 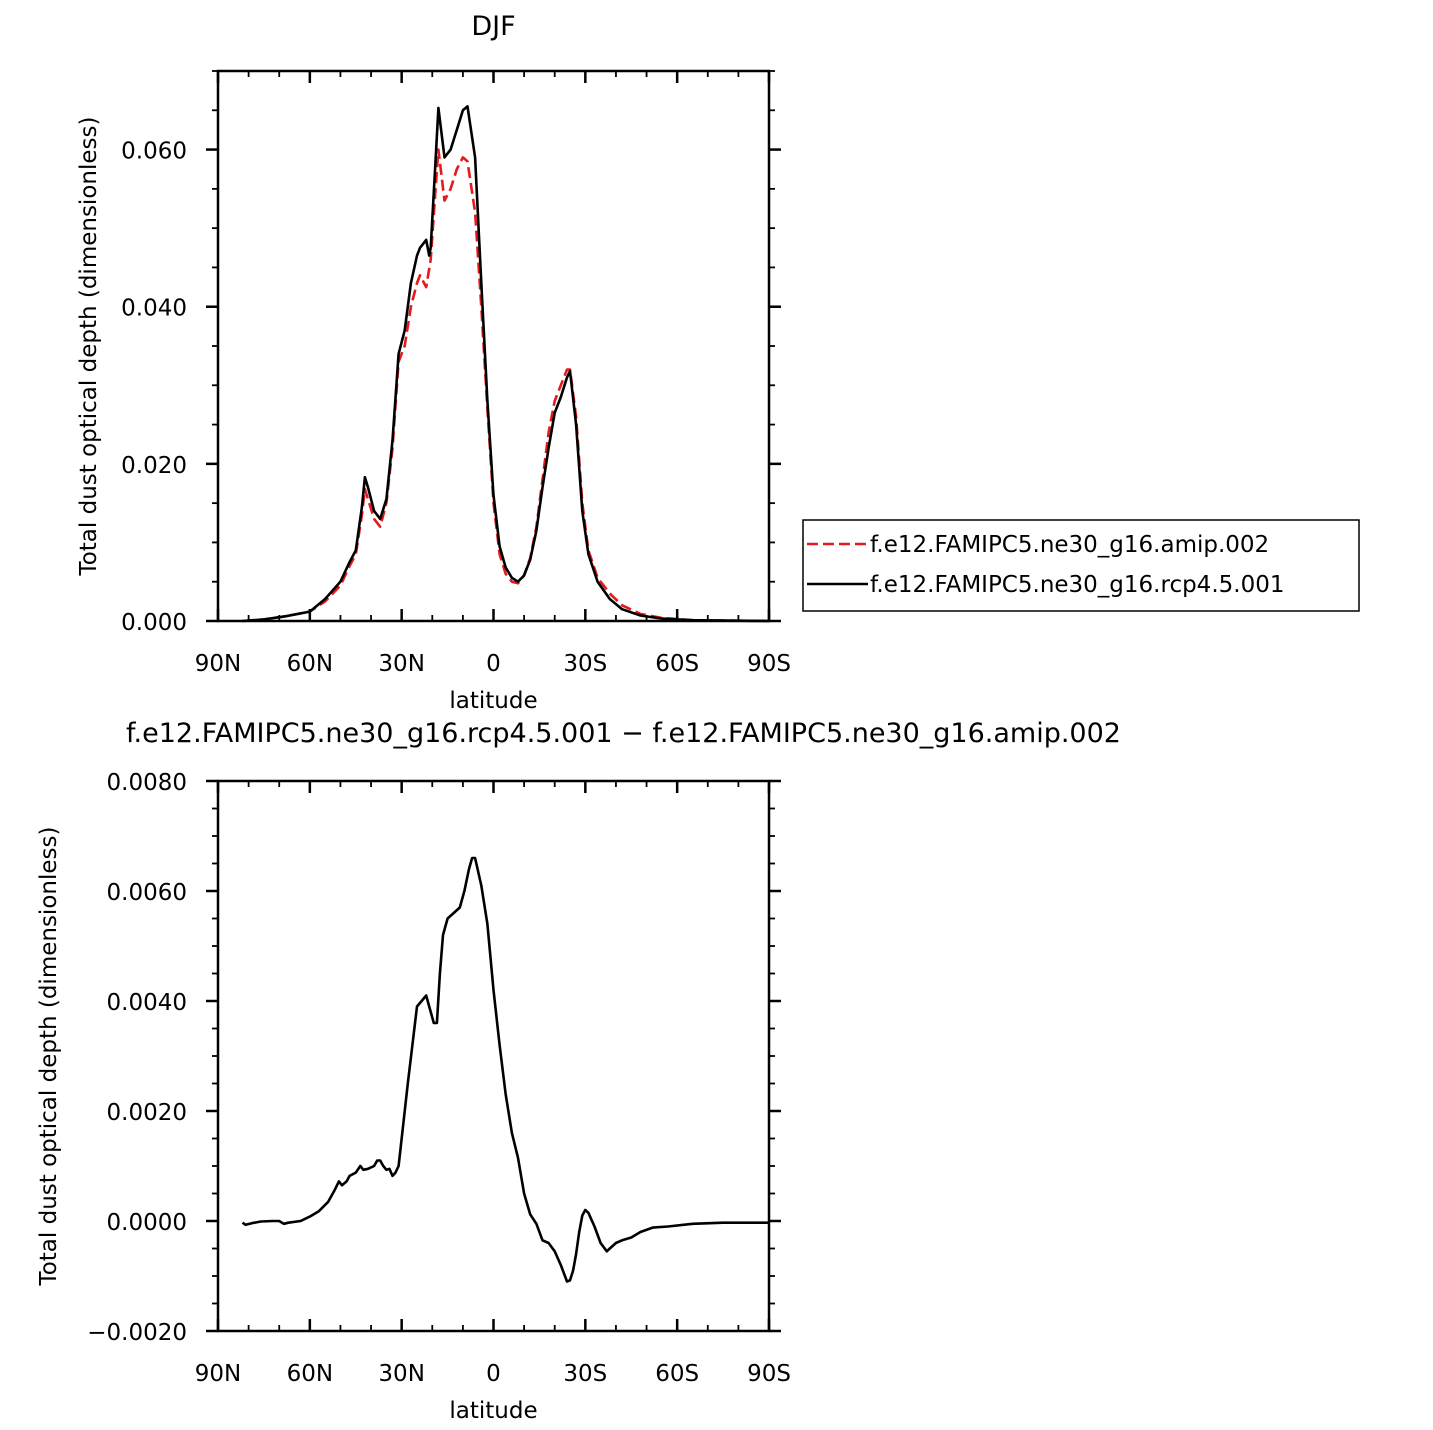 What do you see at coordinates (218, 1374) in the screenshot?
I see `bottom-x-tick-label: 90N` at bounding box center [218, 1374].